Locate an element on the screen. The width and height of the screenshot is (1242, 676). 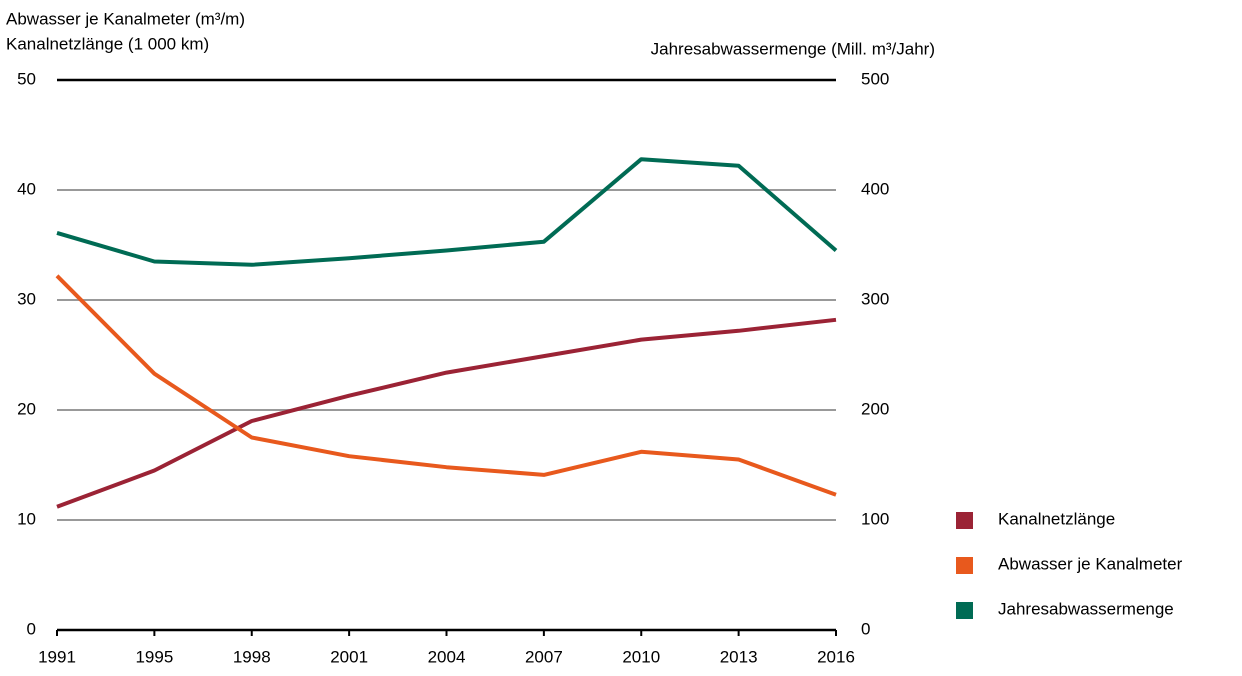
y-tick-label: 40 is located at coordinates (26, 188).